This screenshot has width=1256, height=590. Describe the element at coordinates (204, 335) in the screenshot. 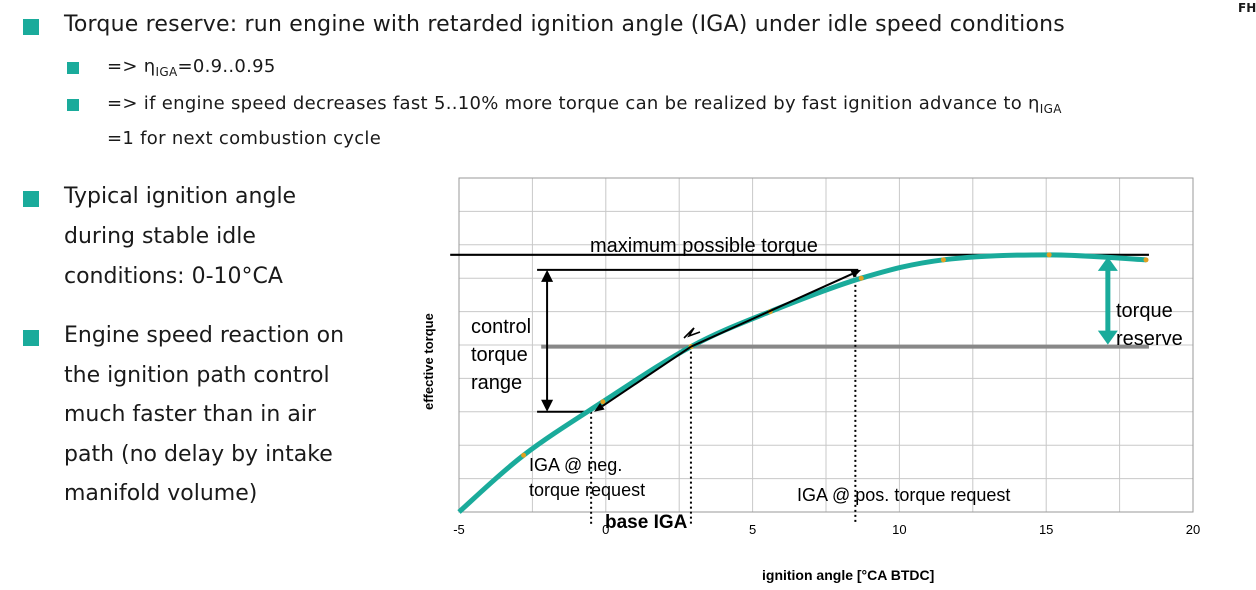

I see `left-bullet-2-line-1: Engine speed reaction on` at that location.